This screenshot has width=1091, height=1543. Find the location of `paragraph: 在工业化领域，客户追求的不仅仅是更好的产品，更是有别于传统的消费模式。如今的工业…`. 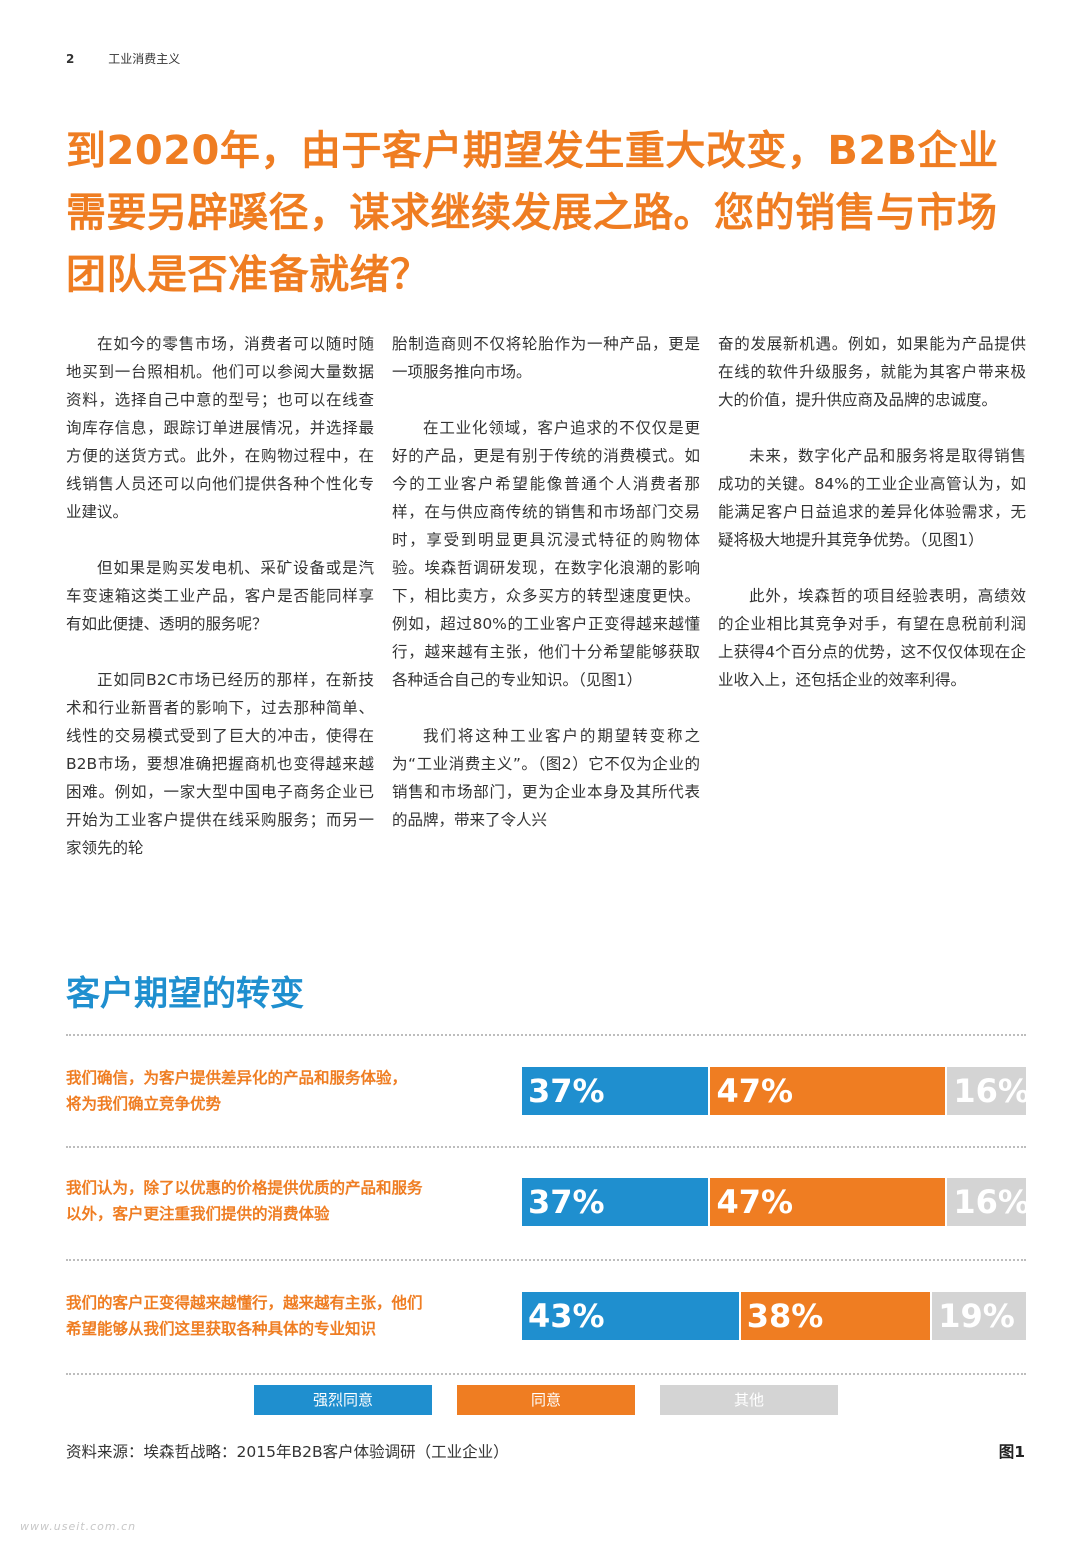

paragraph: 在工业化领域，客户追求的不仅仅是更好的产品，更是有别于传统的消费模式。如今的工业… is located at coordinates (546, 554).